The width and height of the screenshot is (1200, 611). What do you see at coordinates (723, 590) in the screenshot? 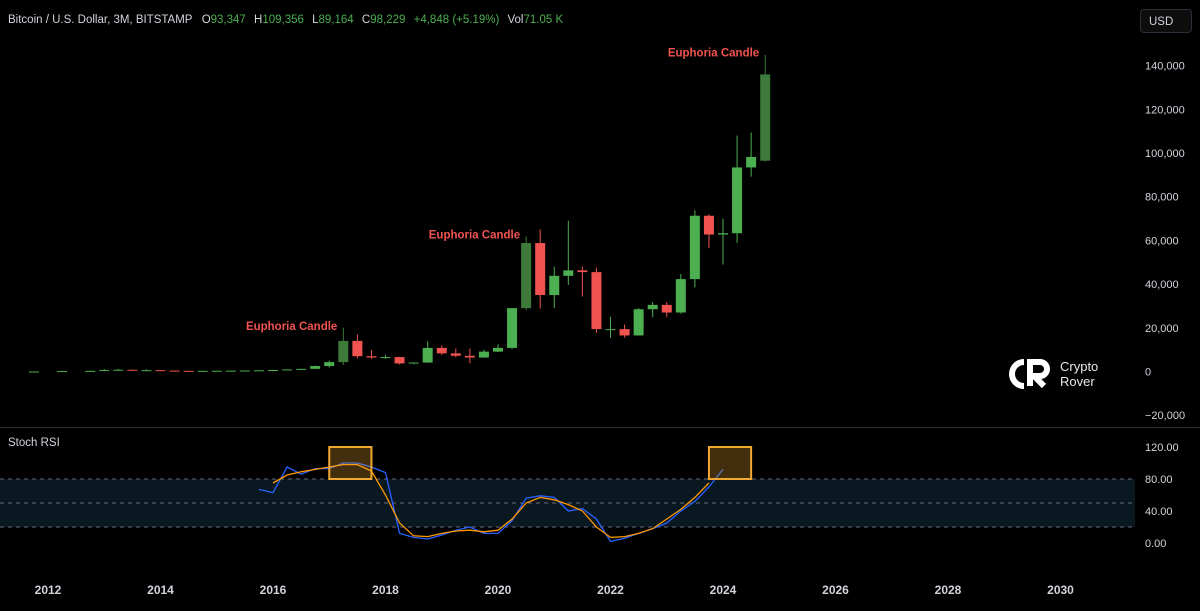
I see `year-label: 2024` at bounding box center [723, 590].